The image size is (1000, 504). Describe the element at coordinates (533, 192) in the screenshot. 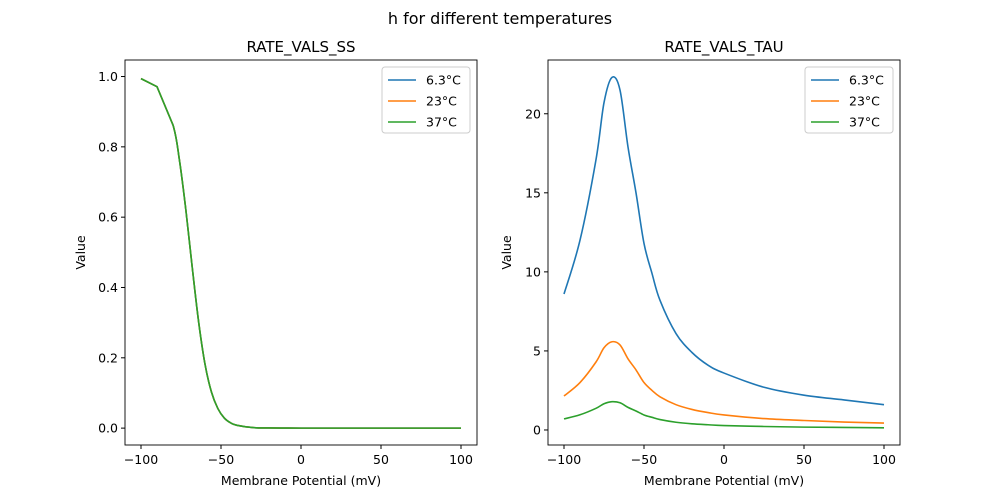

I see `y-tick-label: 15` at that location.